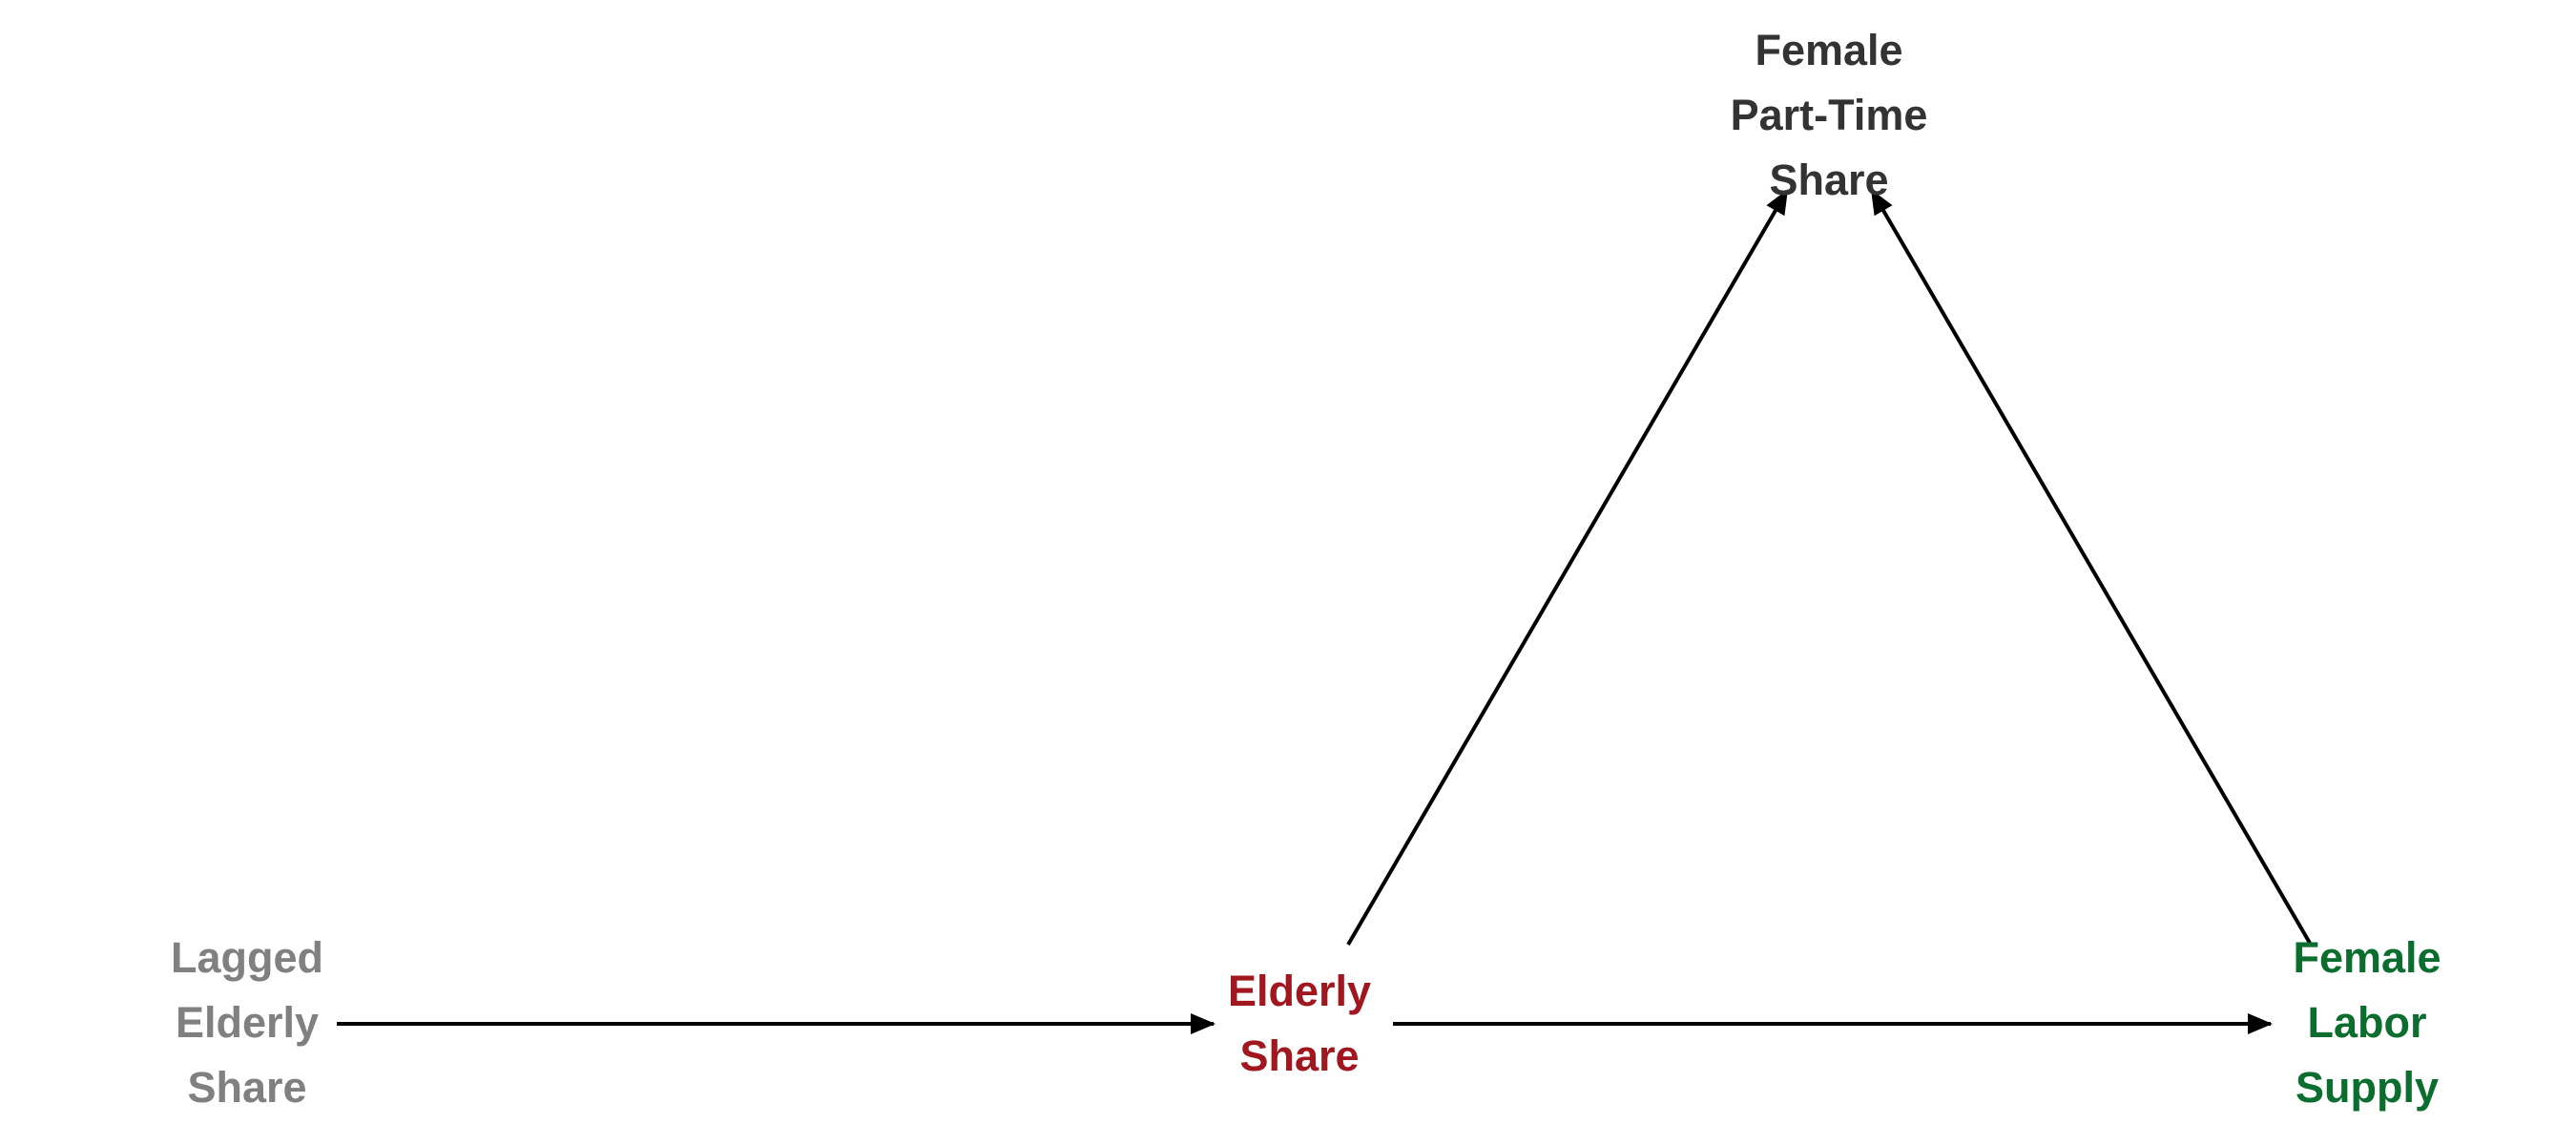  I want to click on node-label-line: Supply, so click(2367, 1087).